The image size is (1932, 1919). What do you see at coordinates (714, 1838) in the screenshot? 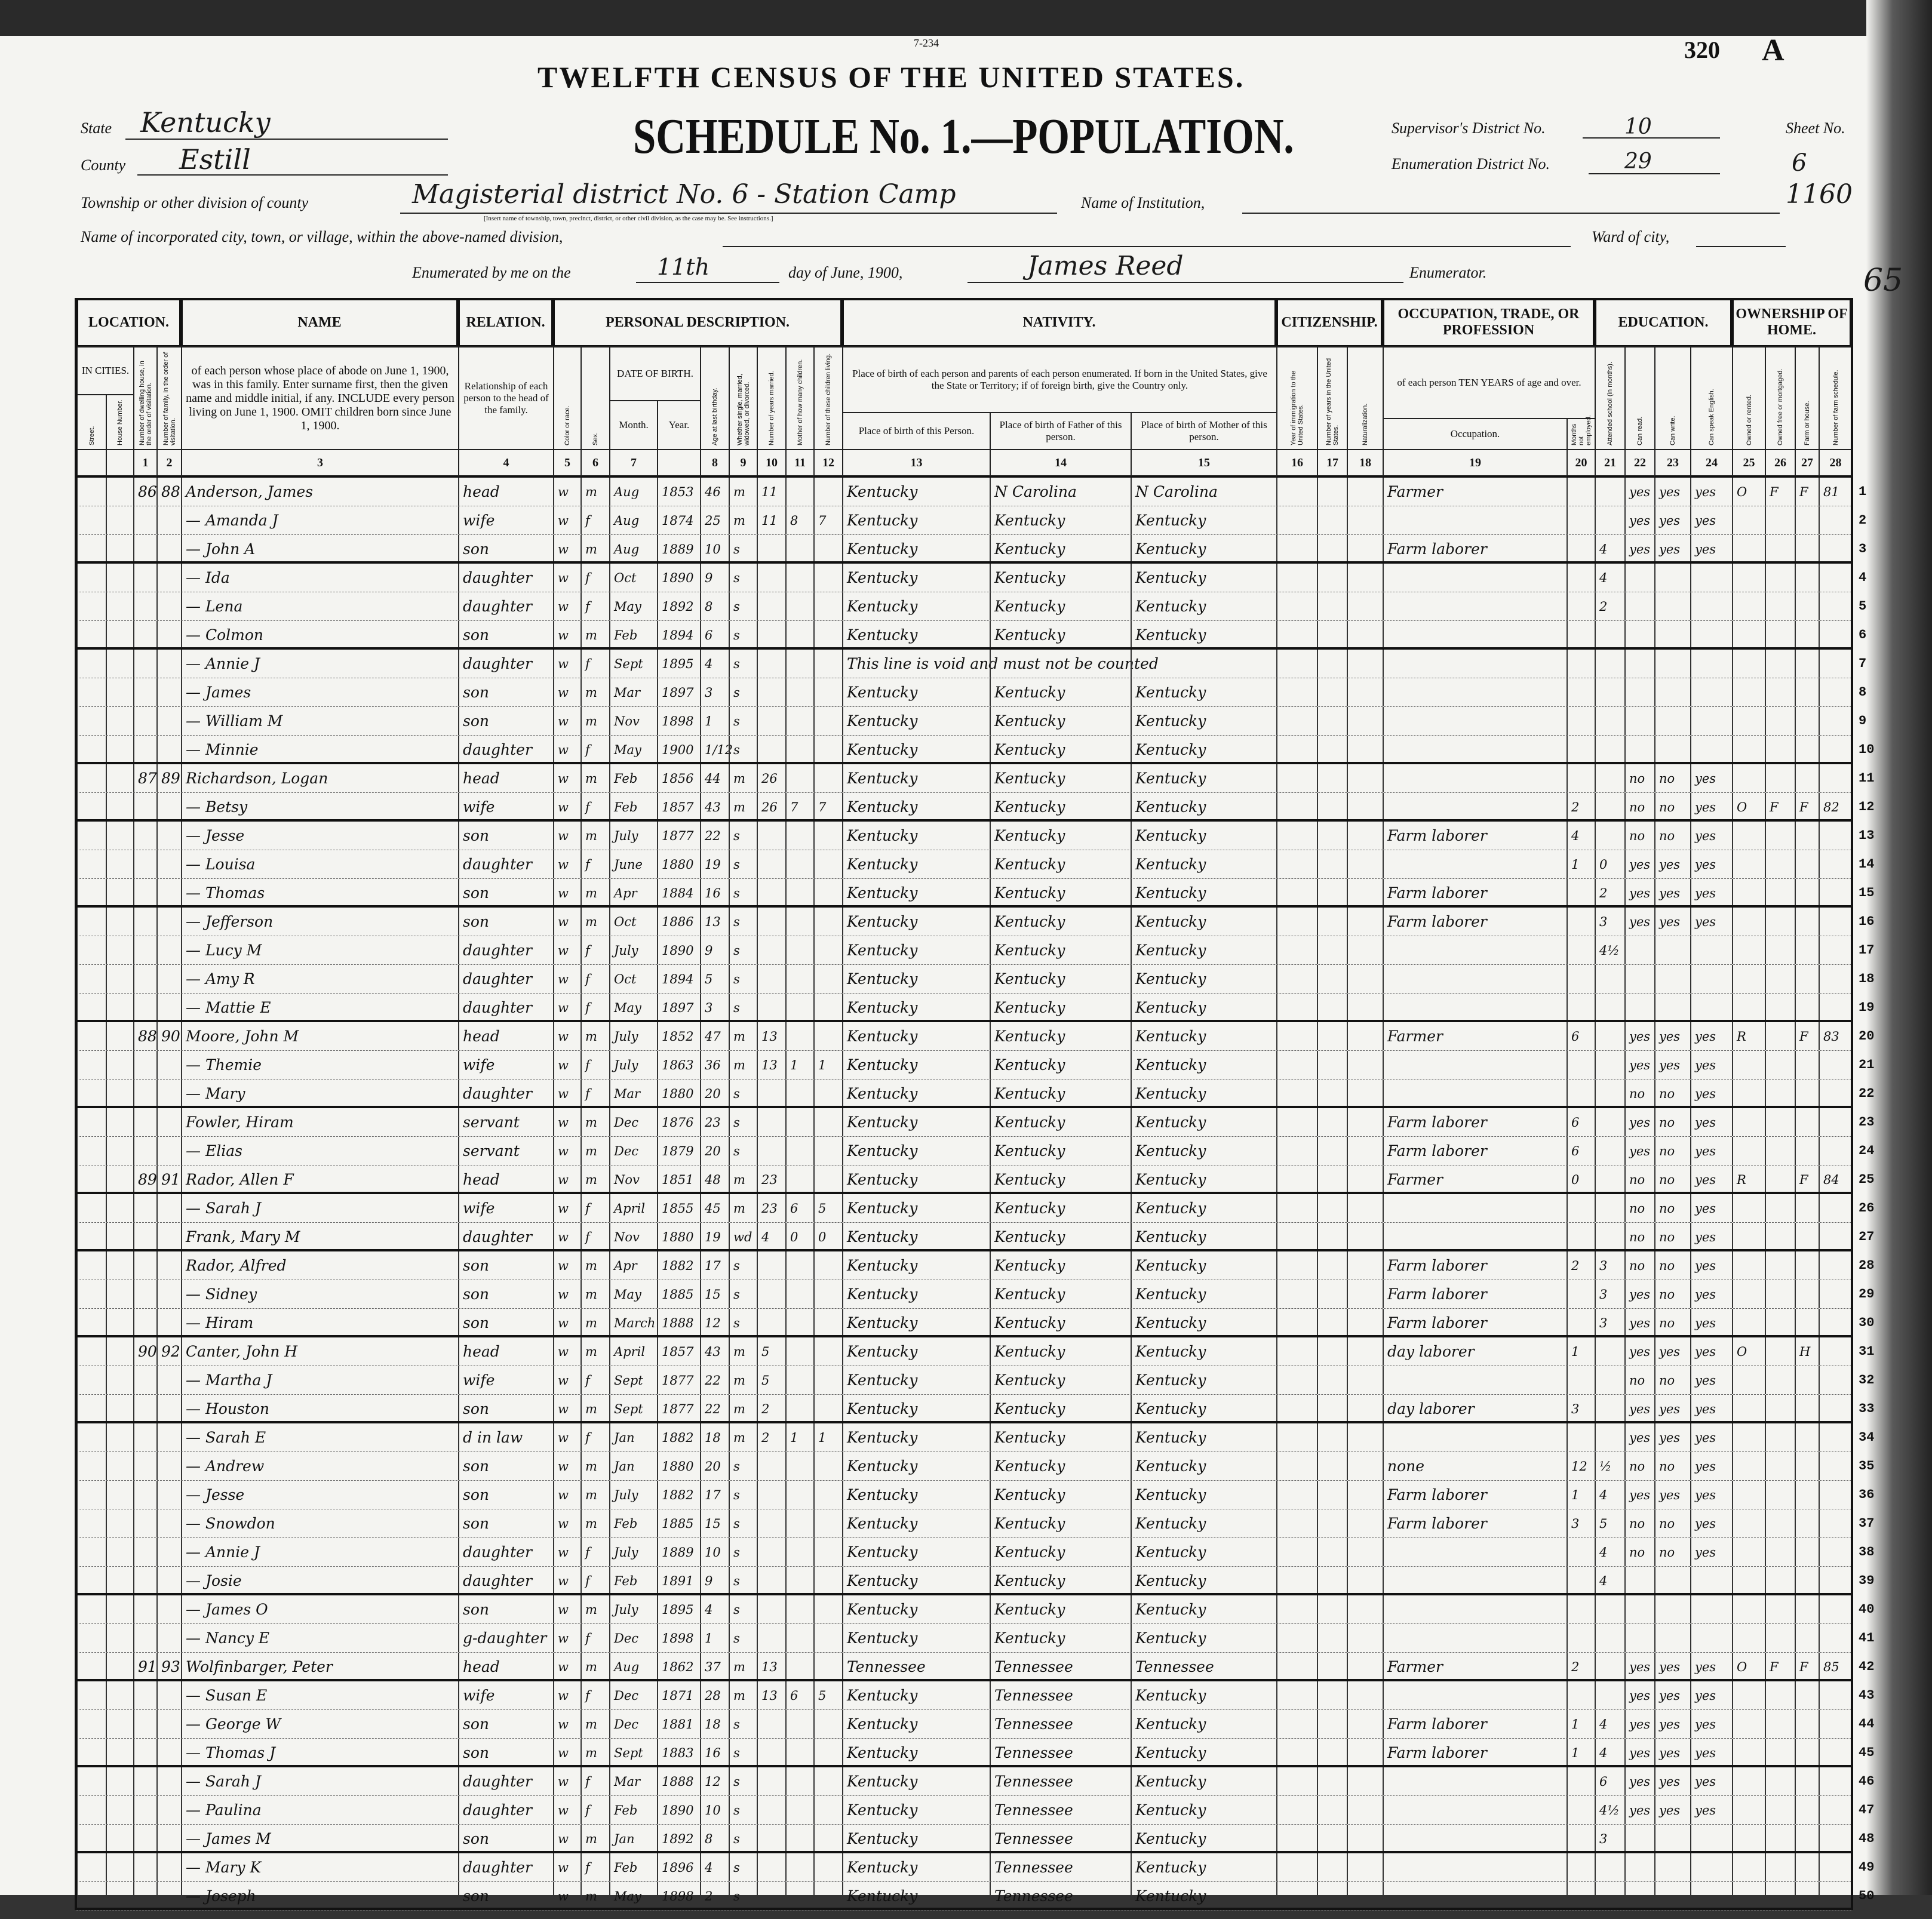
I see `cell-age: 8` at bounding box center [714, 1838].